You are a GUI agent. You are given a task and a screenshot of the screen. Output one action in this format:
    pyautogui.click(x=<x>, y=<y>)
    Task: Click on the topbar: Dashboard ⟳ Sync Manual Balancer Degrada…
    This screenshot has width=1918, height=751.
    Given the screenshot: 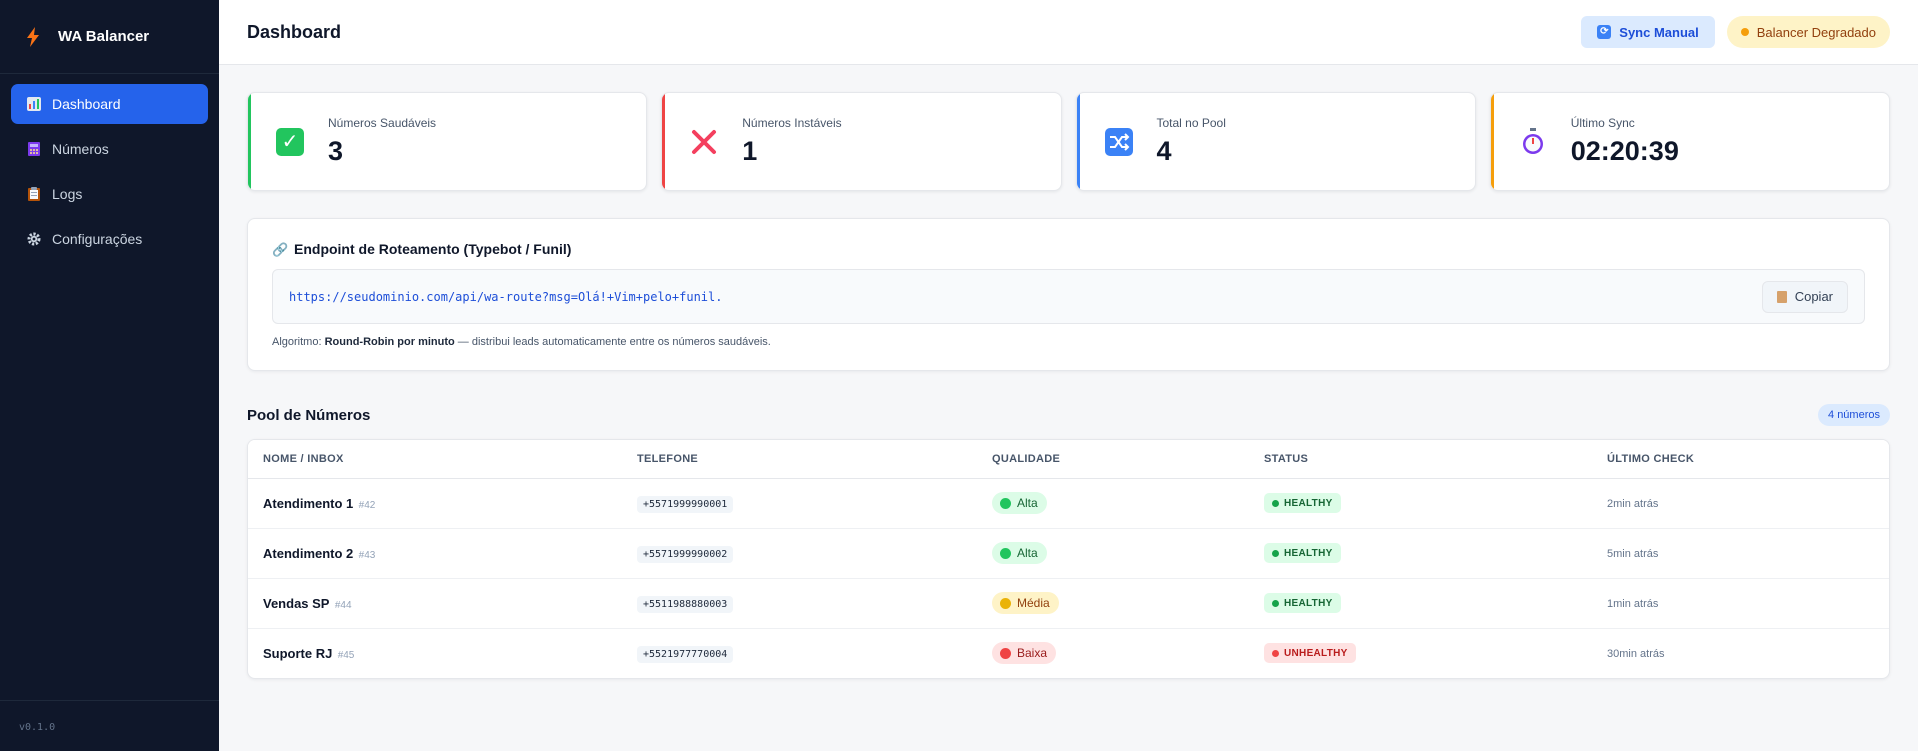 What is the action you would take?
    pyautogui.click(x=1068, y=32)
    